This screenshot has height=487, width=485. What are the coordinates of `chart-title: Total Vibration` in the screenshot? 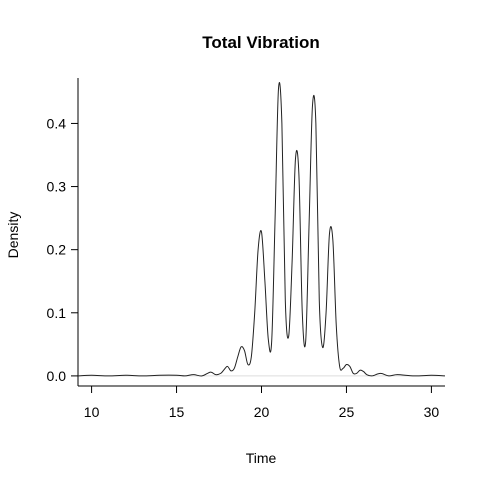 It's located at (260, 42).